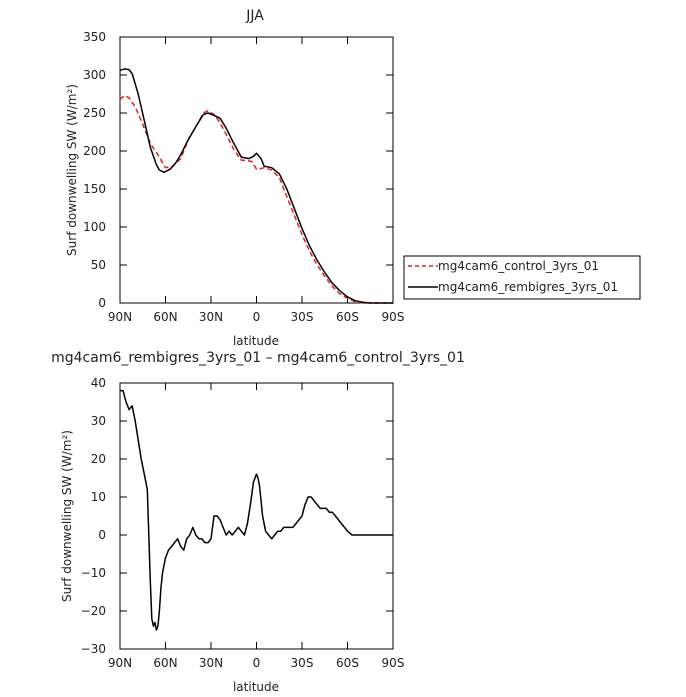 This screenshot has height=697, width=686. What do you see at coordinates (94, 227) in the screenshot?
I see `top-y-tick-label: 100` at bounding box center [94, 227].